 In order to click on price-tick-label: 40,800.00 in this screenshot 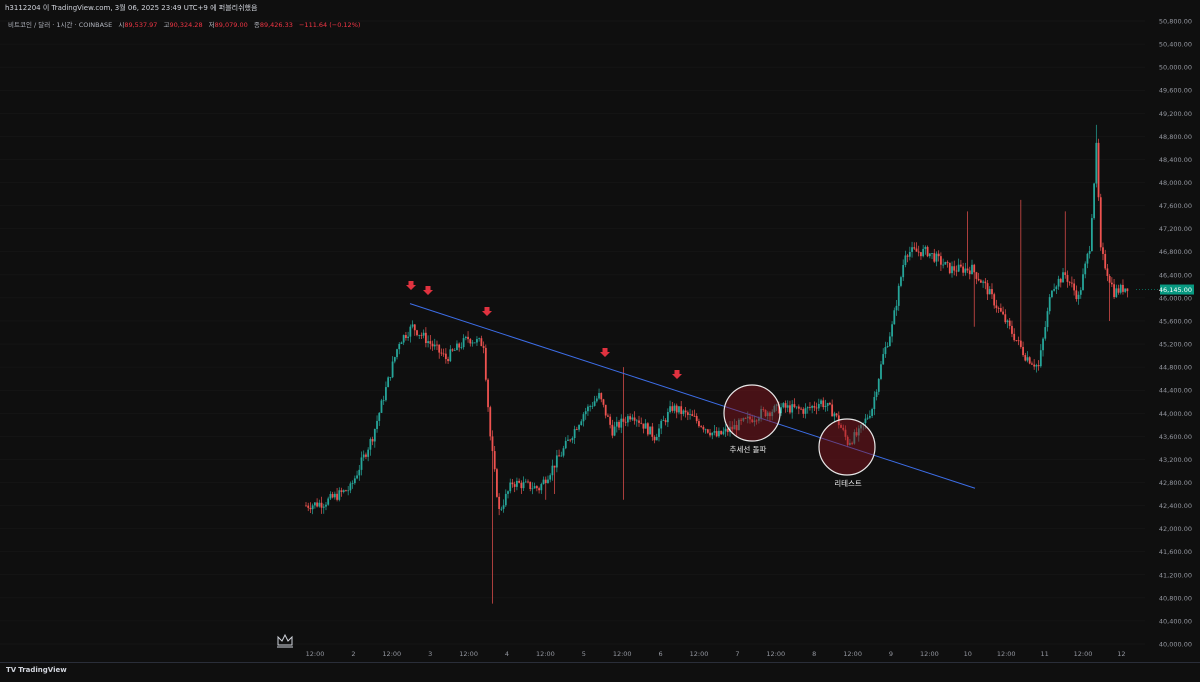, I will do `click(1175, 598)`.